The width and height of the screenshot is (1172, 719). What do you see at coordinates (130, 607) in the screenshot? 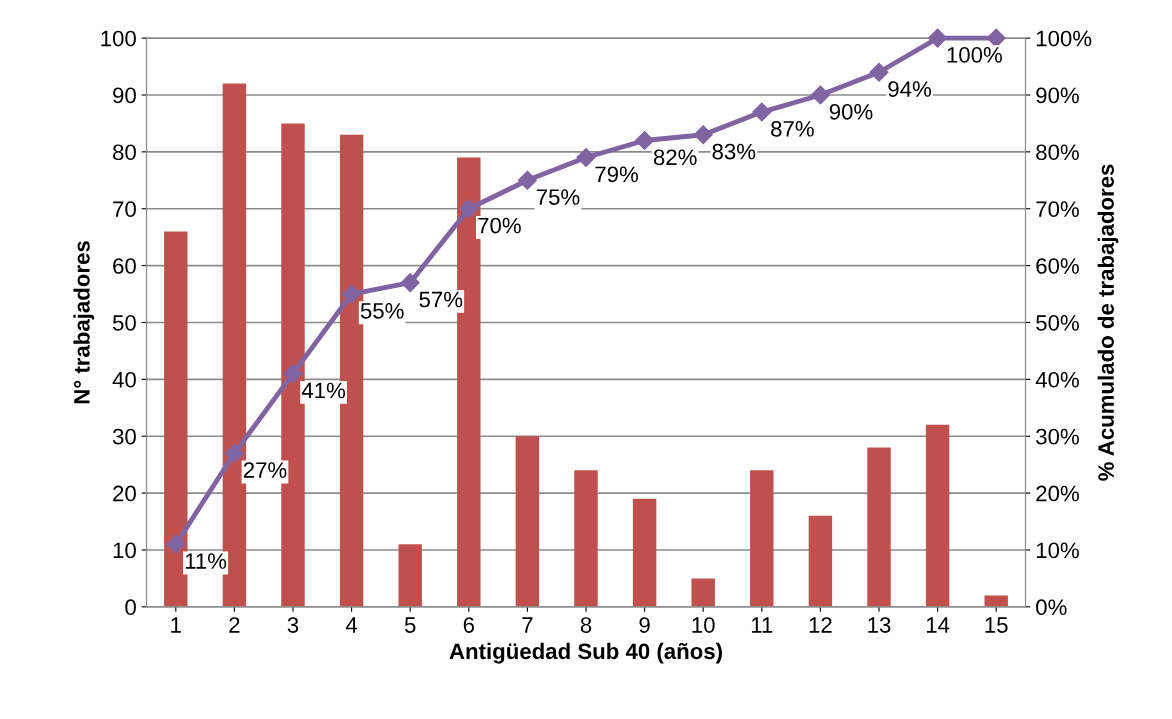
I see `y-tick-label: 0` at bounding box center [130, 607].